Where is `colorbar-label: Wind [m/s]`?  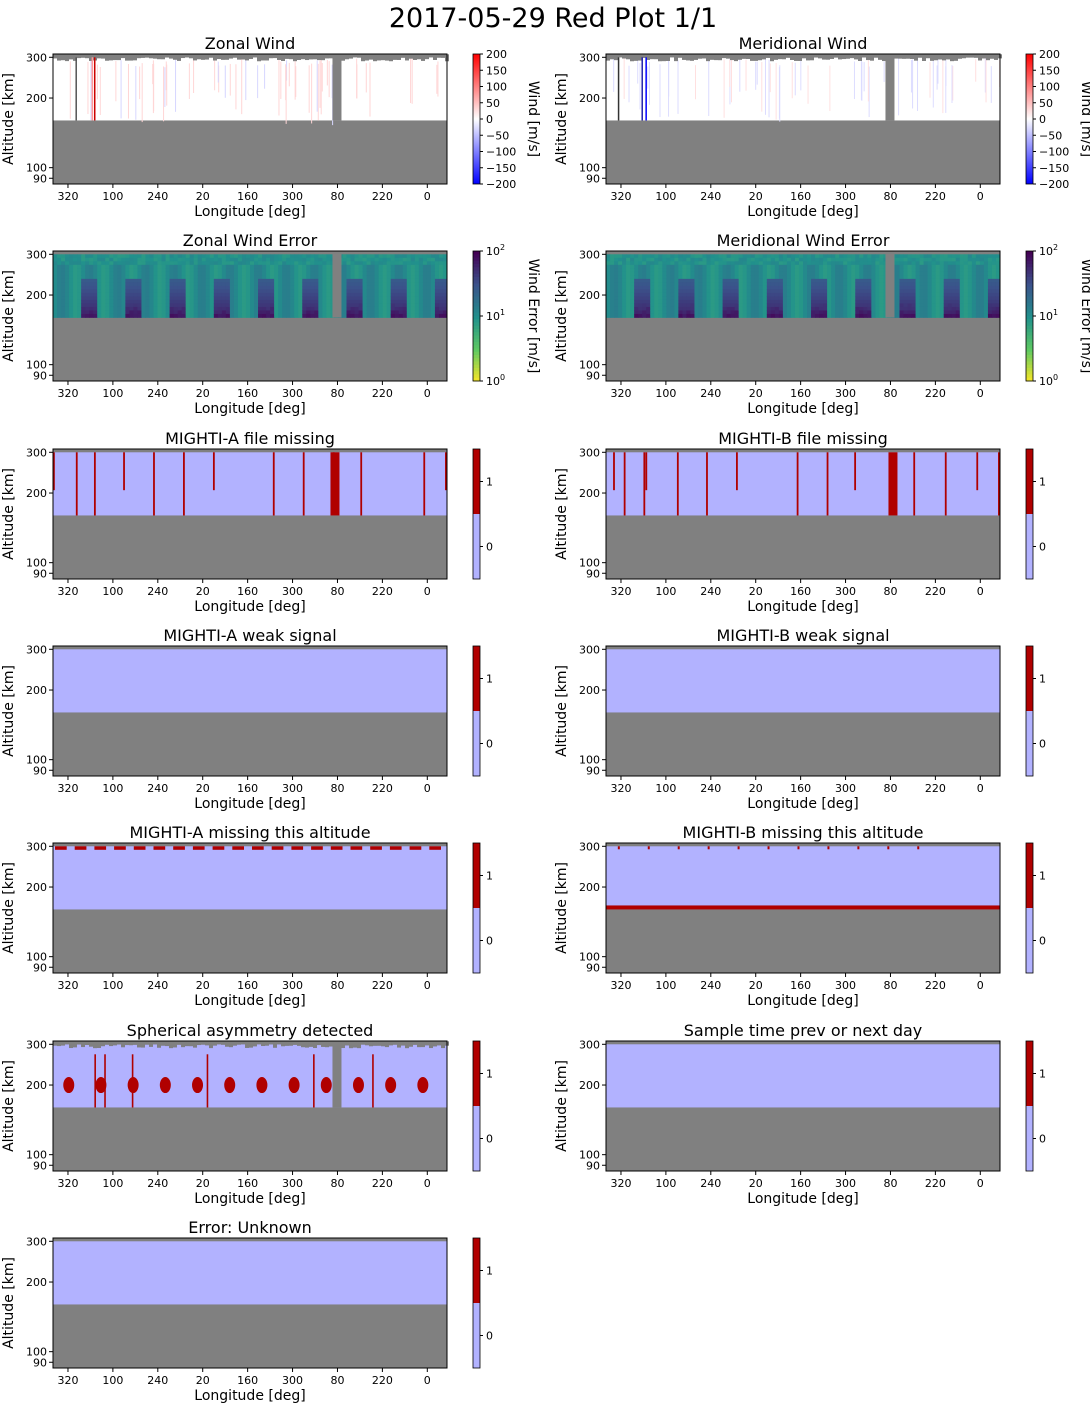
colorbar-label: Wind [m/s] is located at coordinates (533, 119).